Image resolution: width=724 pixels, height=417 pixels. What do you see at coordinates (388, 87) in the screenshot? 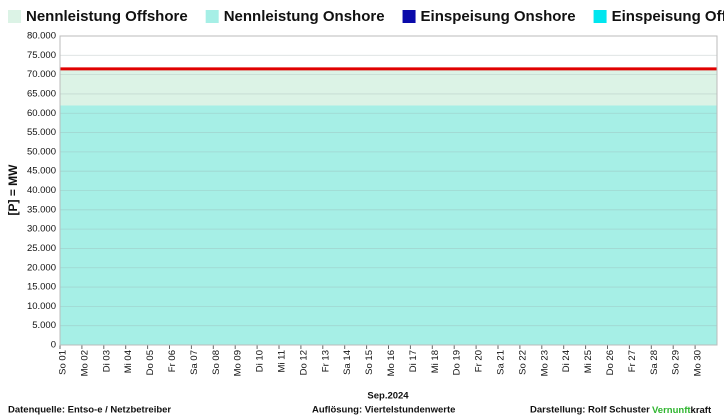
I see `area` at bounding box center [388, 87].